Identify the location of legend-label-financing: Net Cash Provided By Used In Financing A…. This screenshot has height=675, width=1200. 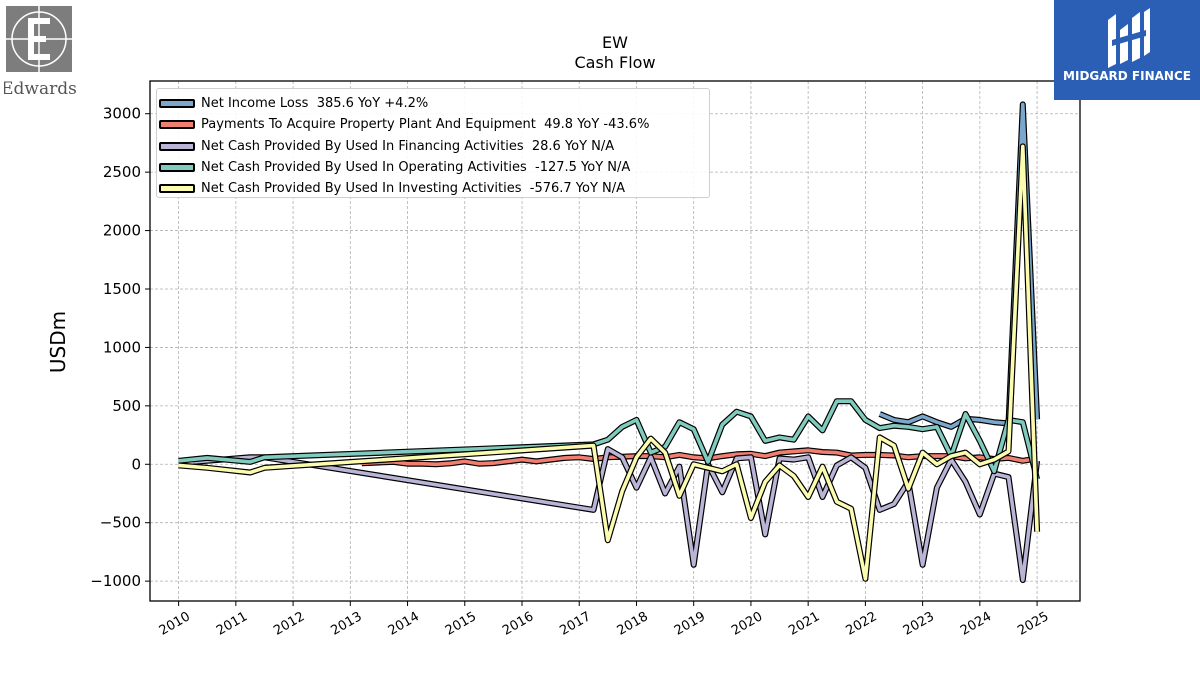
(408, 146).